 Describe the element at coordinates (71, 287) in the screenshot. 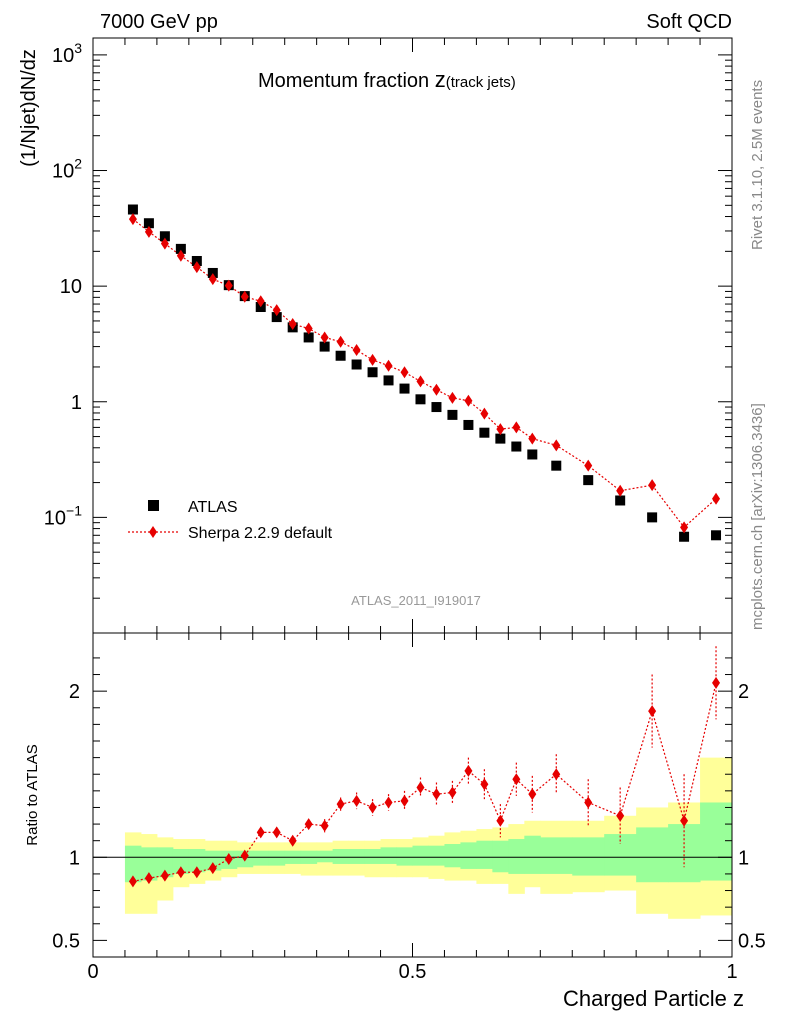

I see `main-y-tick-label: 10` at that location.